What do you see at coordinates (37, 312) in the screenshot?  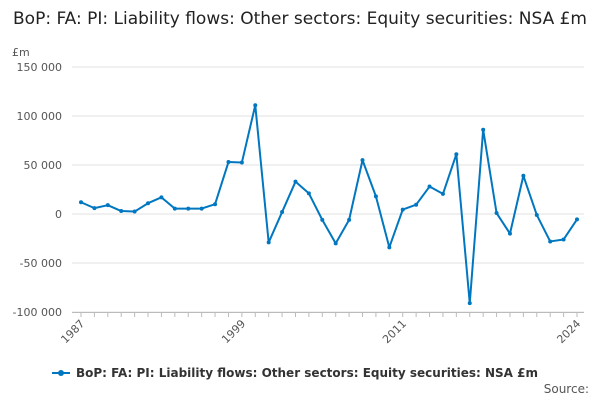 I see `y-tick-label: -100 000` at bounding box center [37, 312].